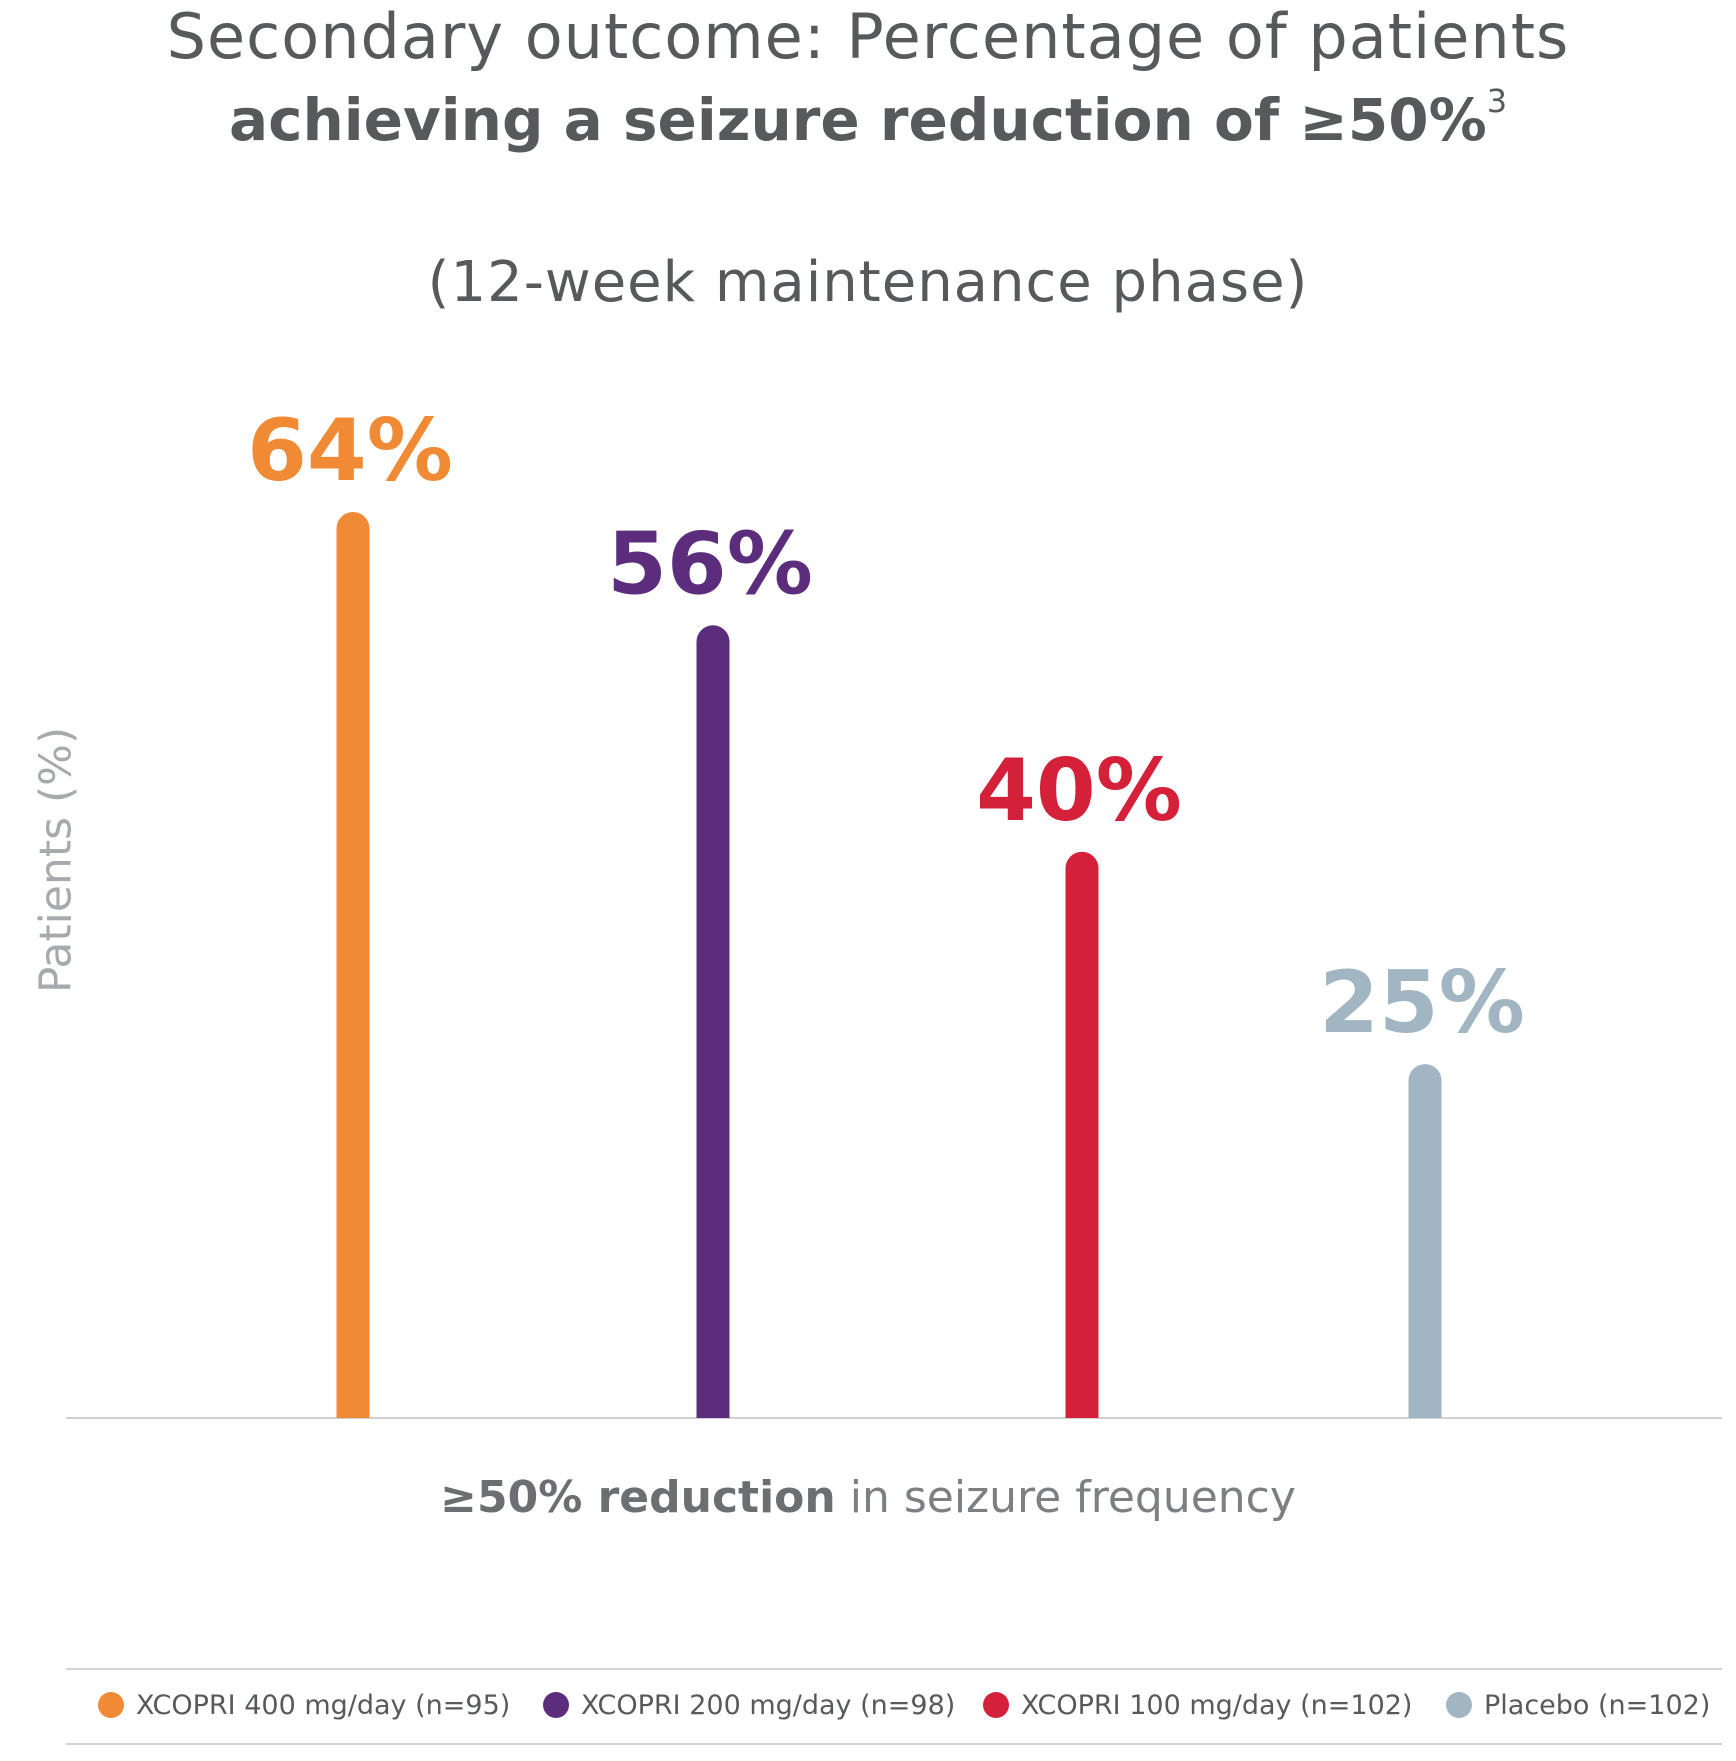  What do you see at coordinates (1422, 1003) in the screenshot?
I see `data-label-4: 25%` at bounding box center [1422, 1003].